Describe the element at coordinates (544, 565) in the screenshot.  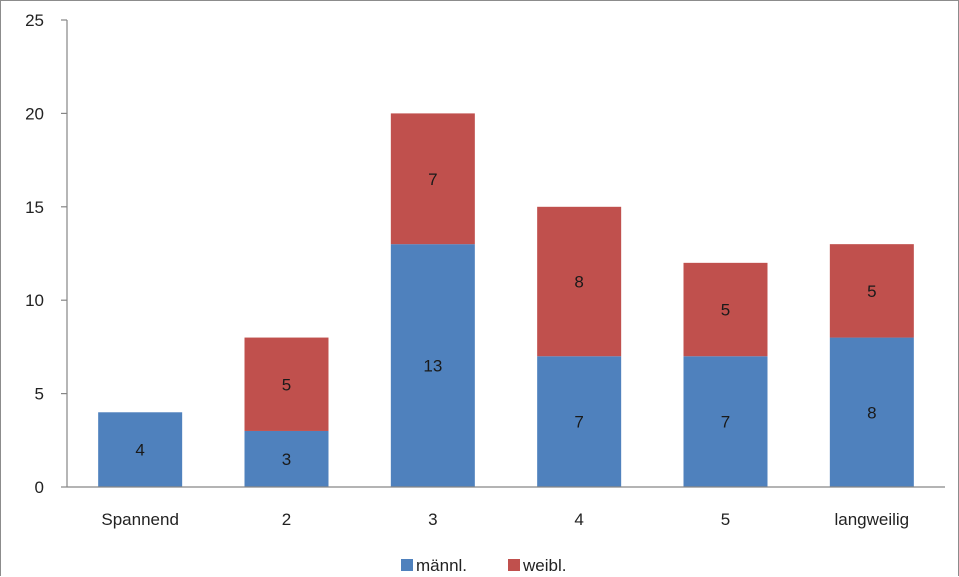
I see `legend-label: weibl.` at that location.